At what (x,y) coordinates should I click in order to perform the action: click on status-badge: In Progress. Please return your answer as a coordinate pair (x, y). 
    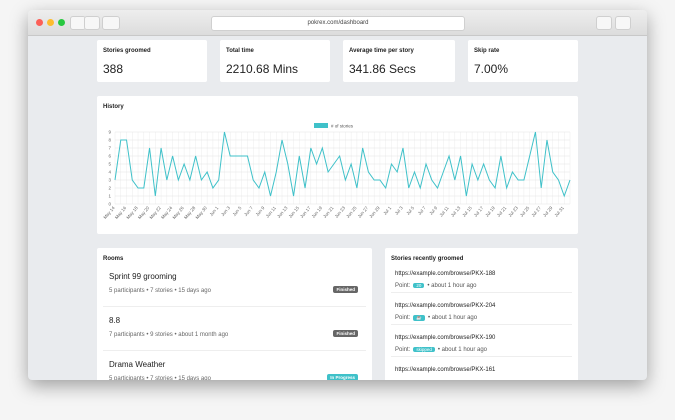
    Looking at the image, I should click on (342, 377).